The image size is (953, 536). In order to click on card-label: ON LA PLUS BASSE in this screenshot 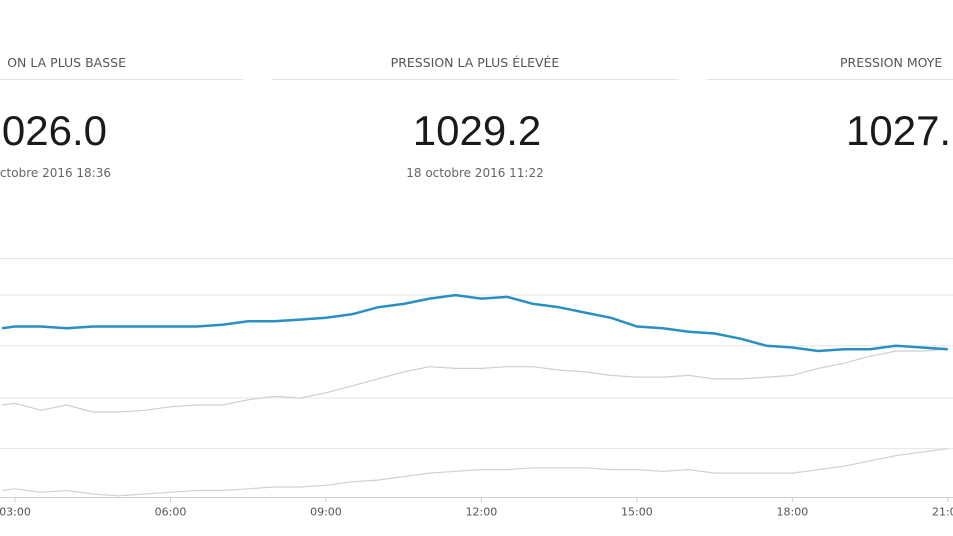, I will do `click(66, 62)`.